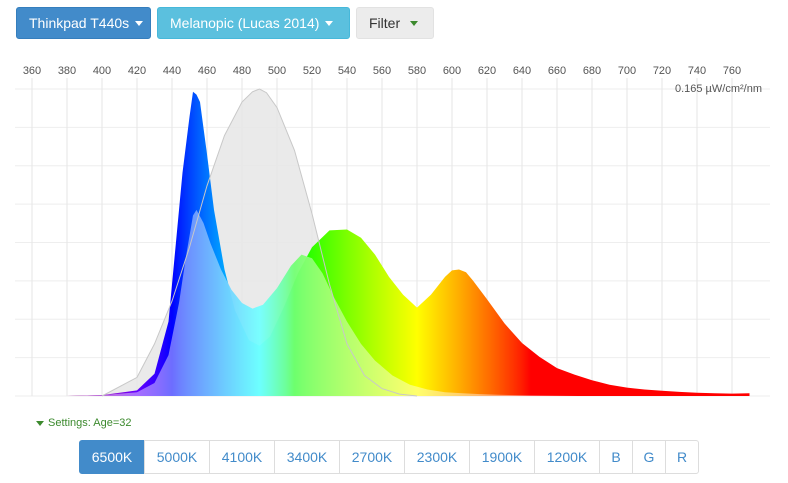  What do you see at coordinates (616, 457) in the screenshot?
I see `preset-button-b: B` at bounding box center [616, 457].